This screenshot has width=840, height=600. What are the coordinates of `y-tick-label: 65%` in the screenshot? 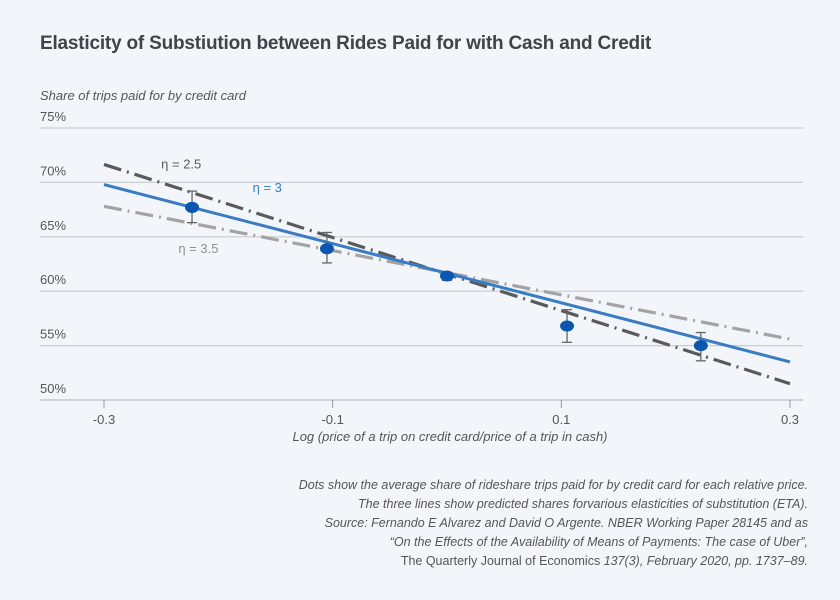 It's located at (53, 225).